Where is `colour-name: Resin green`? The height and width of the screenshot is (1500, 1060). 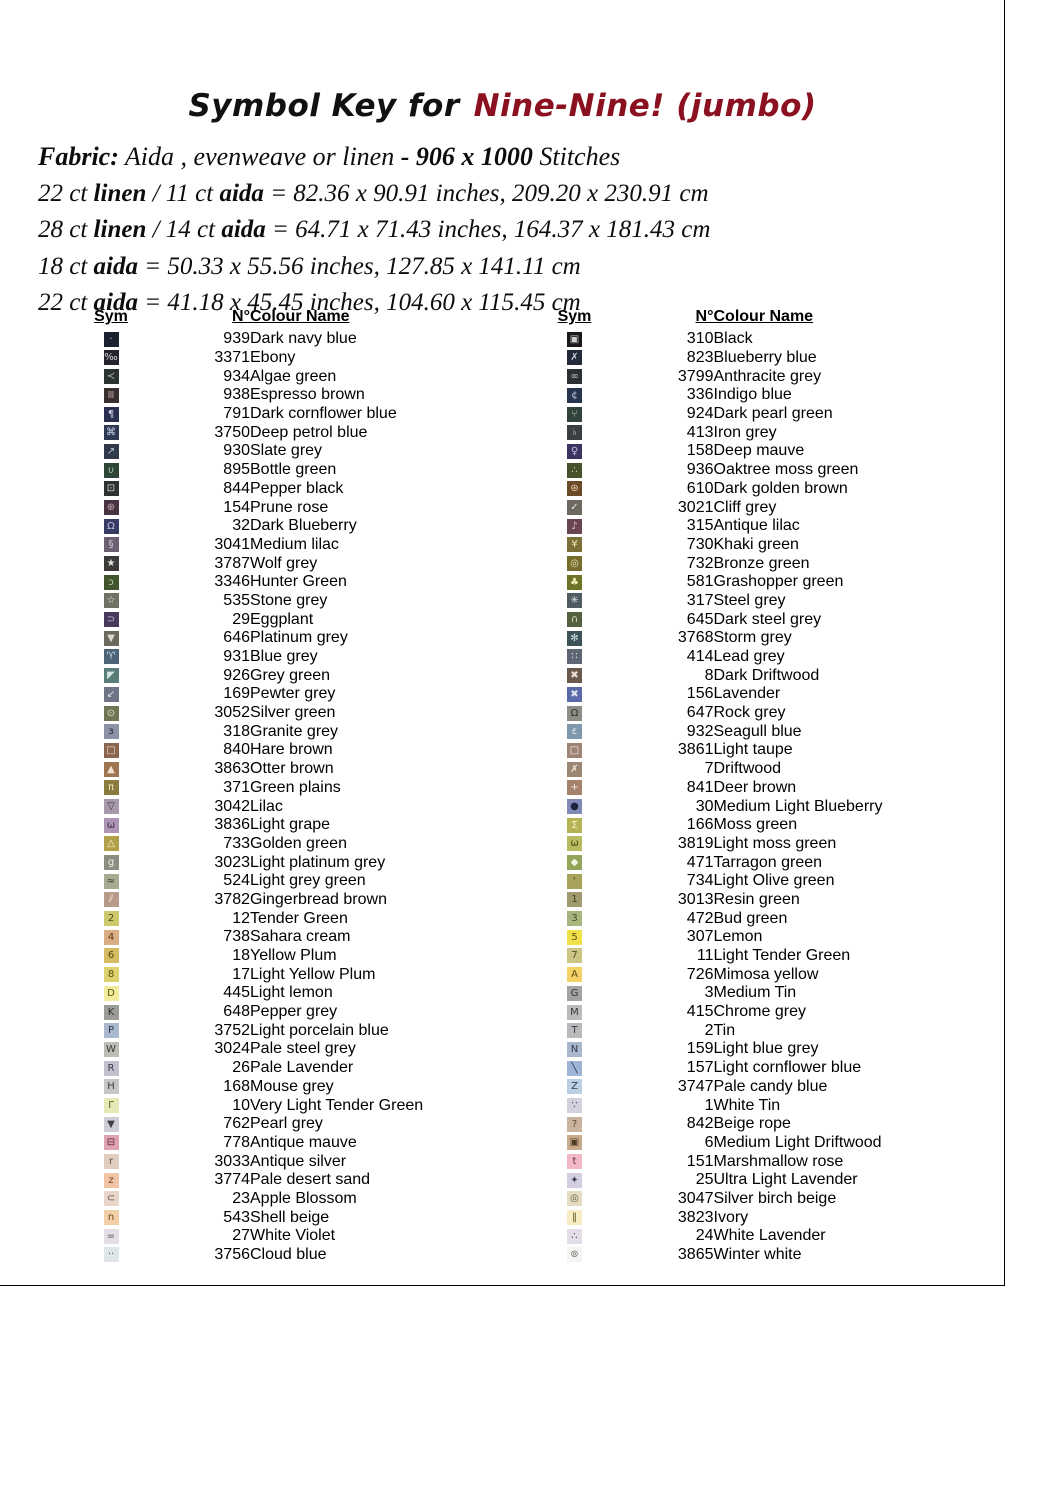
colour-name: Resin green is located at coordinates (756, 899).